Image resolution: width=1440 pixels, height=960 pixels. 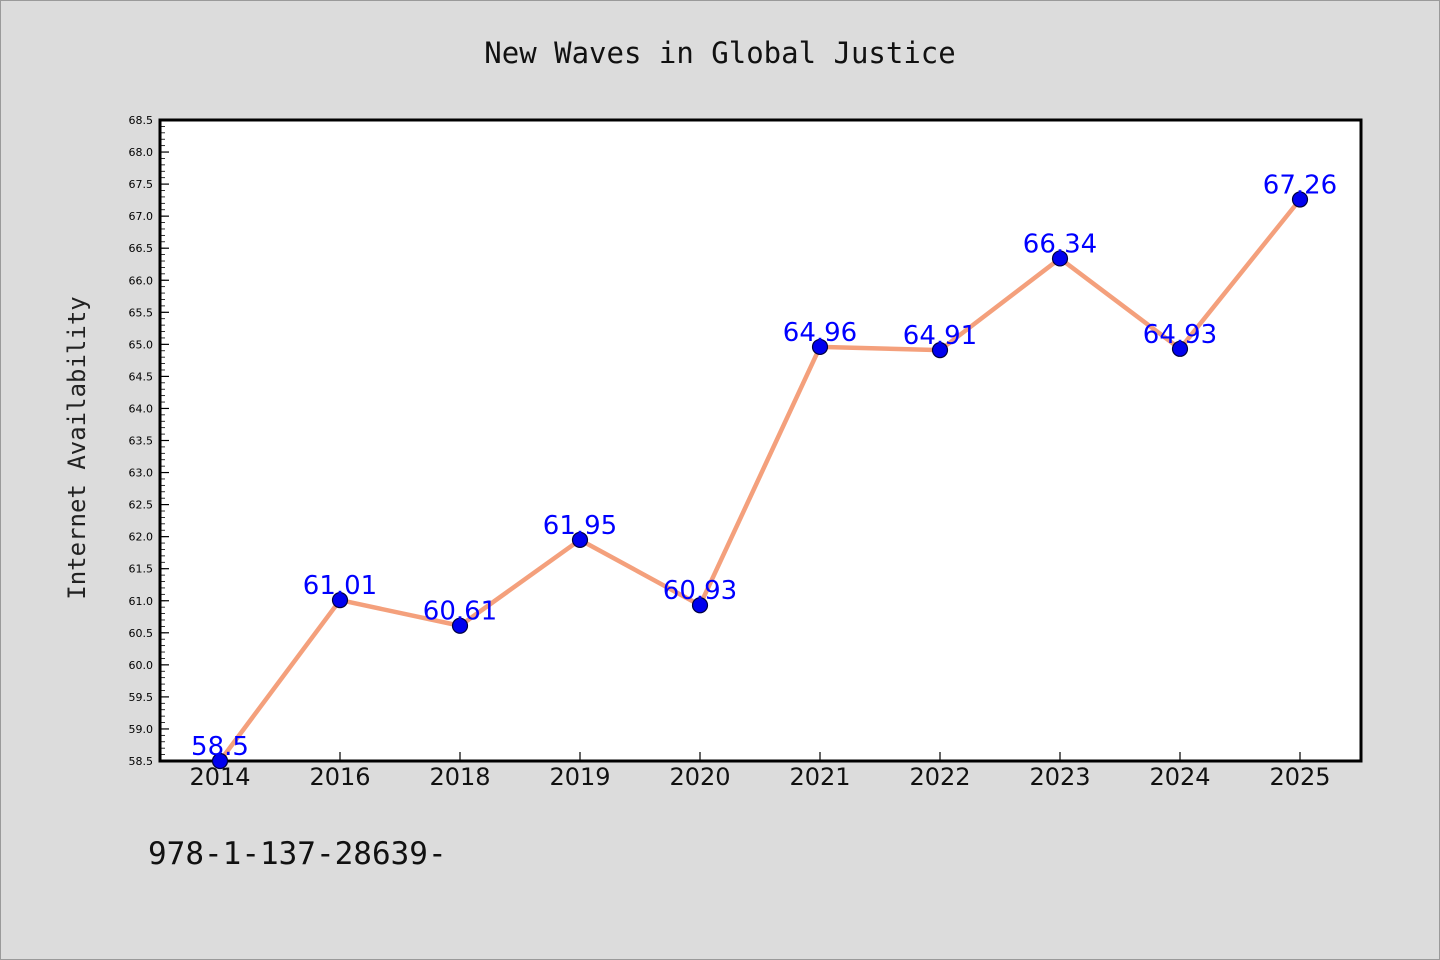 I want to click on y-tick-label: 64.0, so click(x=141, y=408).